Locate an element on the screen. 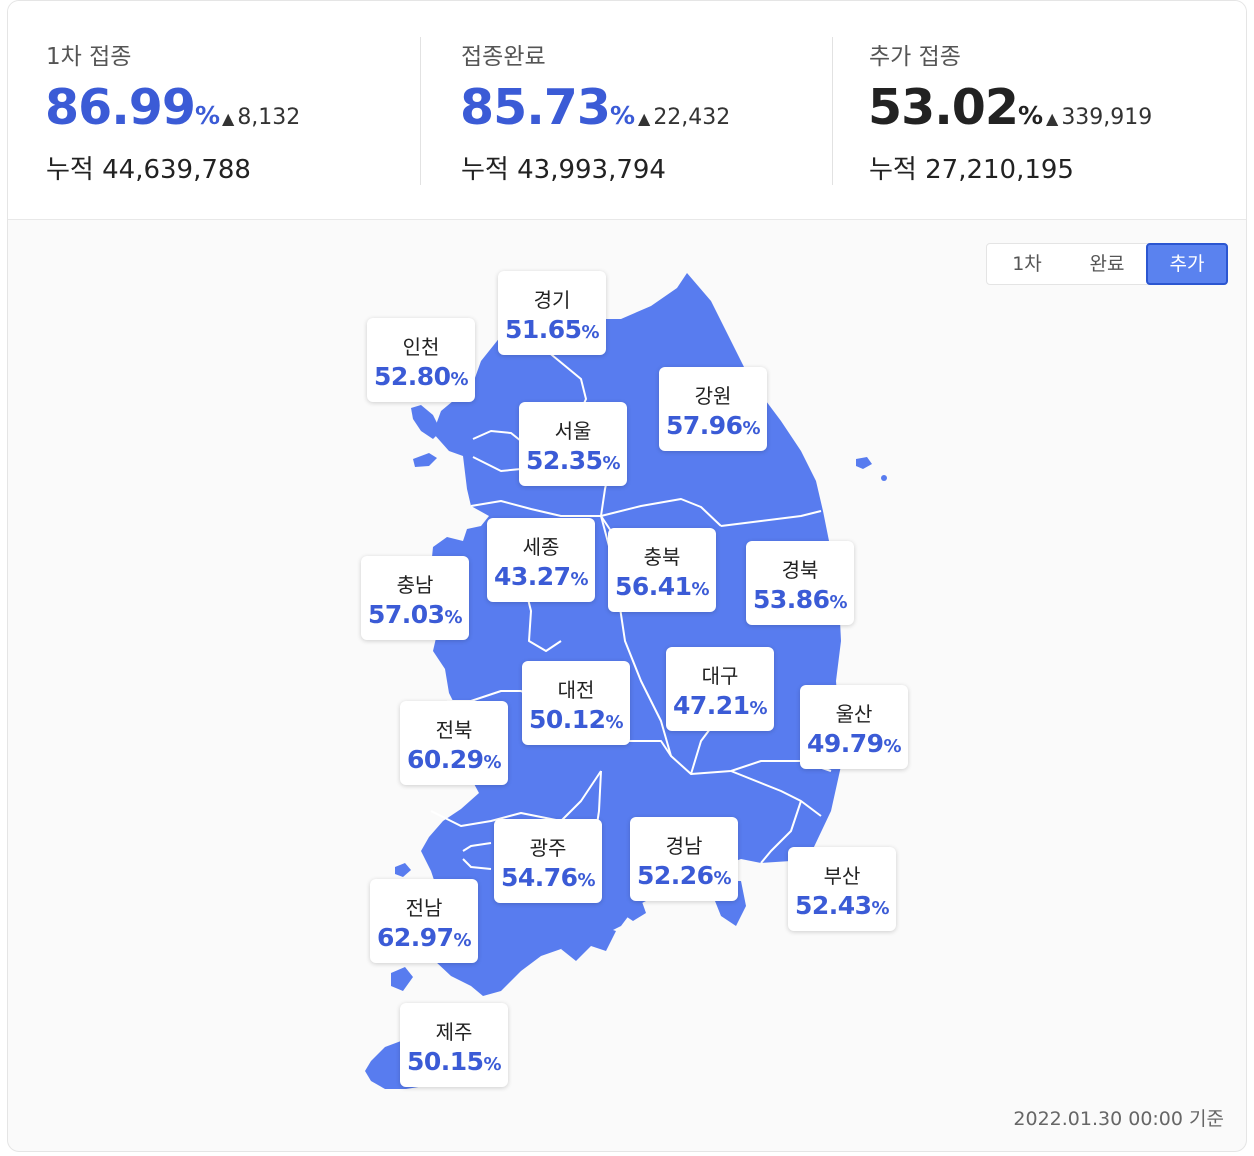 The width and height of the screenshot is (1254, 1156). stat-percent: 53.02% is located at coordinates (956, 107).